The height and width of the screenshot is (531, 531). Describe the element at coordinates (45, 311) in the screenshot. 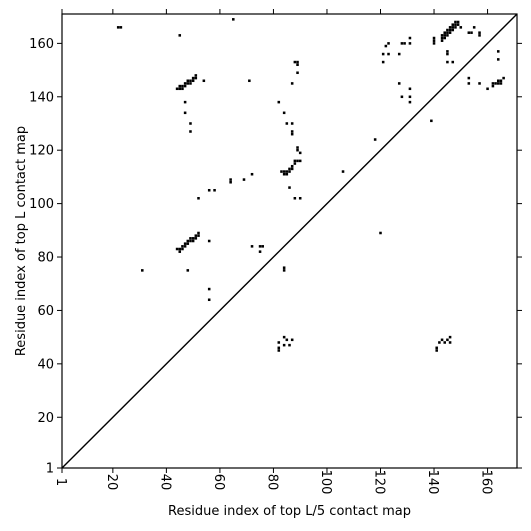

I see `y-tick-label: 60` at that location.